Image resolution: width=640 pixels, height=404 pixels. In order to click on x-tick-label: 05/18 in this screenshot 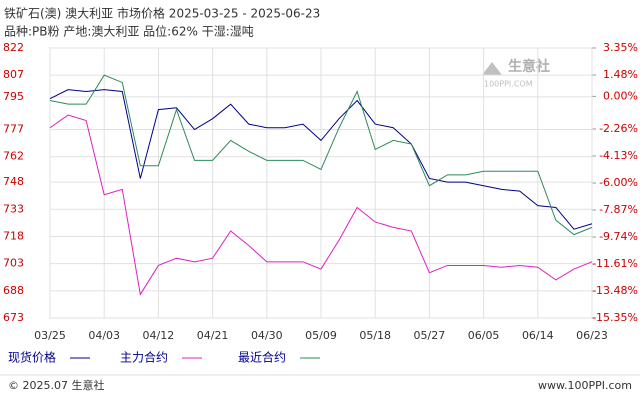, I will do `click(375, 335)`.